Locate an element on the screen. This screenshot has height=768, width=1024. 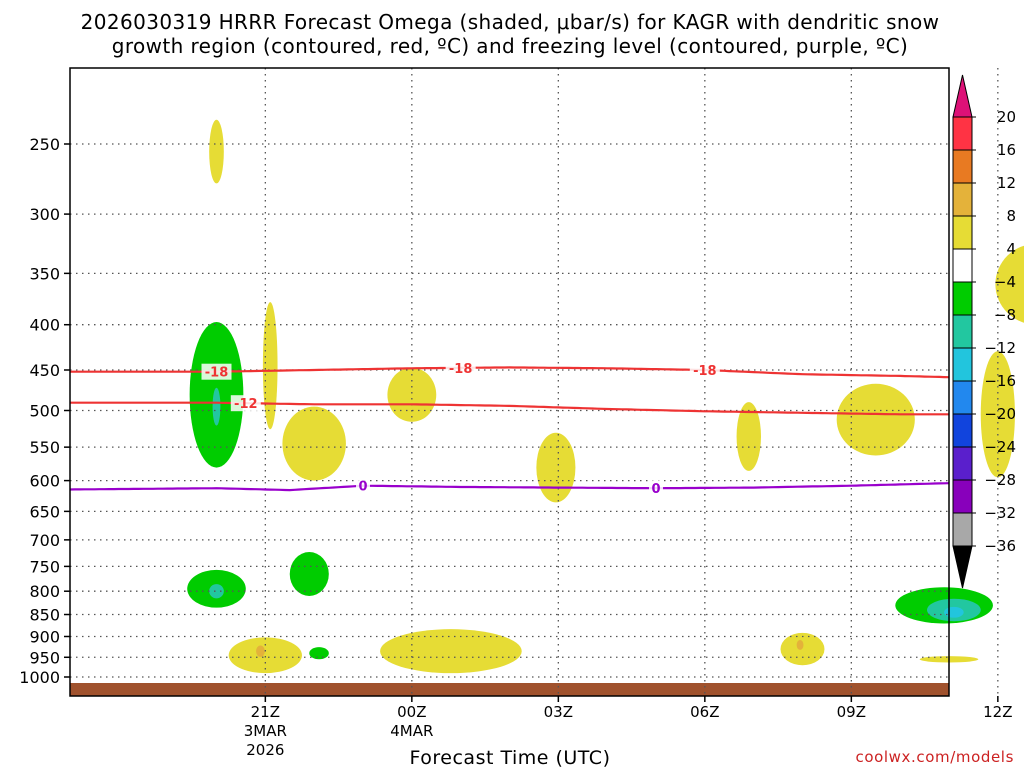
y-tick-label-650: 650 is located at coordinates (44, 511).